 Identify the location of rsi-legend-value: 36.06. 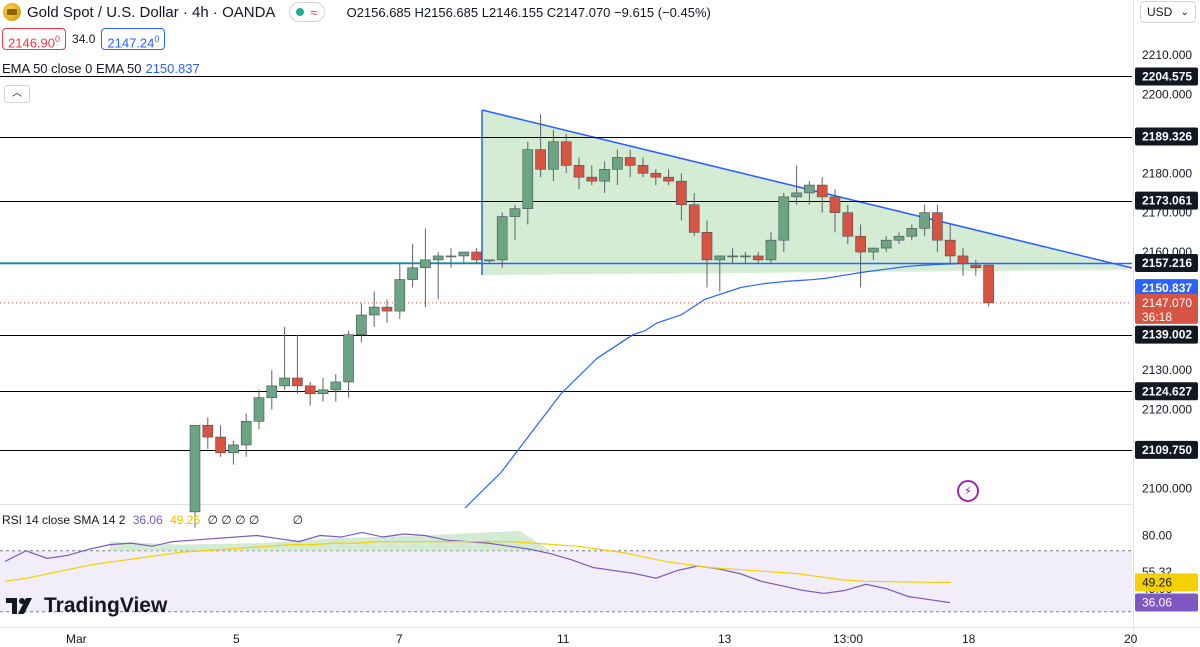
(147, 520).